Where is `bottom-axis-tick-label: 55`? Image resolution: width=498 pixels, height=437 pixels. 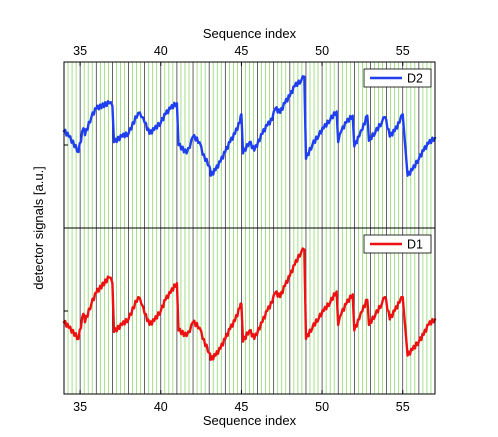 bottom-axis-tick-label: 55 is located at coordinates (403, 407).